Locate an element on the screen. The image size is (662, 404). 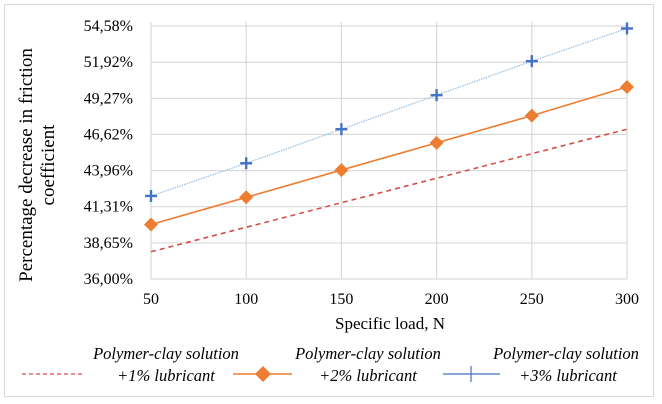
x-tick-label: 200 is located at coordinates (437, 299).